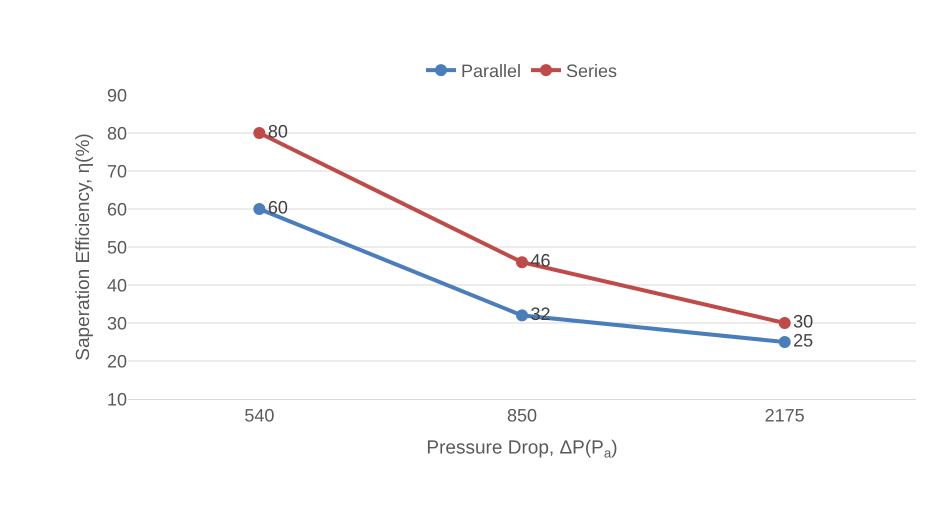  What do you see at coordinates (116, 171) in the screenshot?
I see `y-tick-label: 70` at bounding box center [116, 171].